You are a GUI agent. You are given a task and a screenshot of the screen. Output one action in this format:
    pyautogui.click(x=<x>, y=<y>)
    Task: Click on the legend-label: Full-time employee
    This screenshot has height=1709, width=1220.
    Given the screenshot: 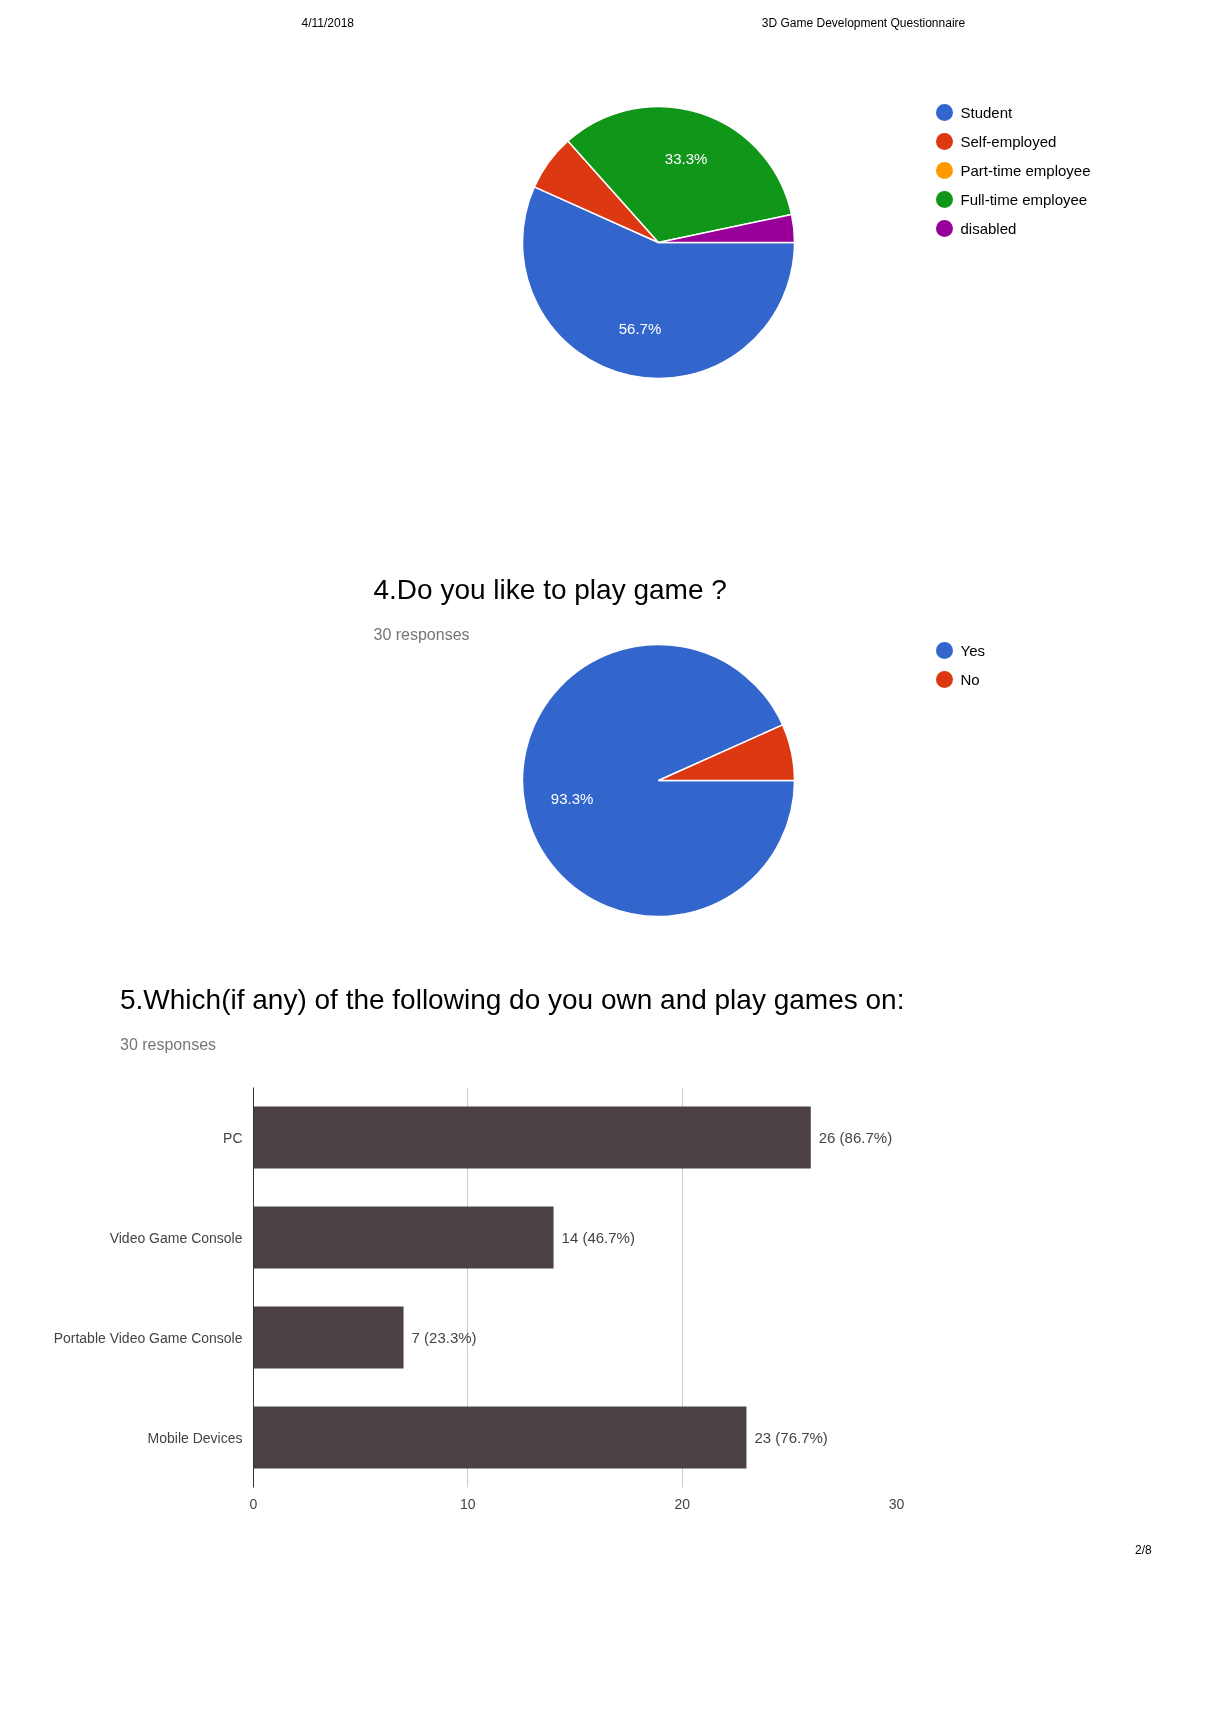 What is the action you would take?
    pyautogui.click(x=1024, y=199)
    